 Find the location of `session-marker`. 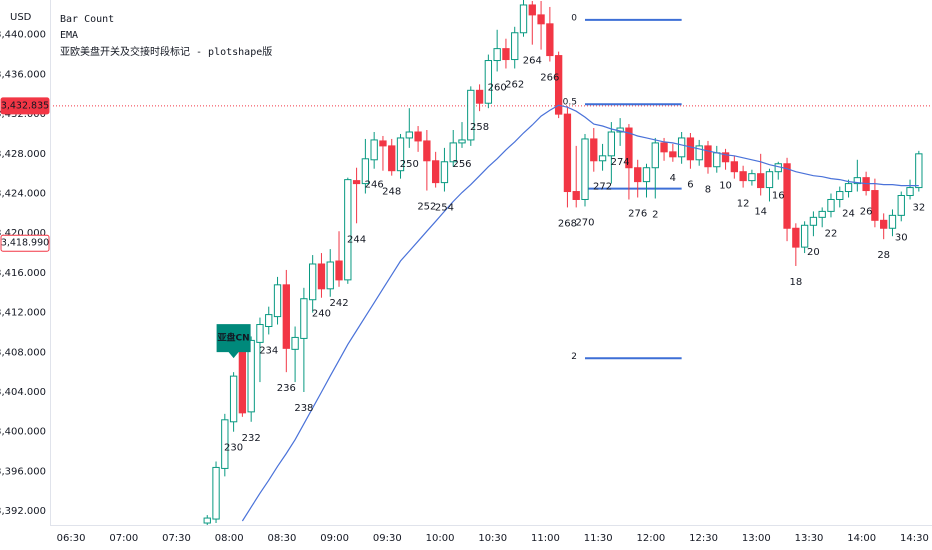

session-marker is located at coordinates (233, 341).